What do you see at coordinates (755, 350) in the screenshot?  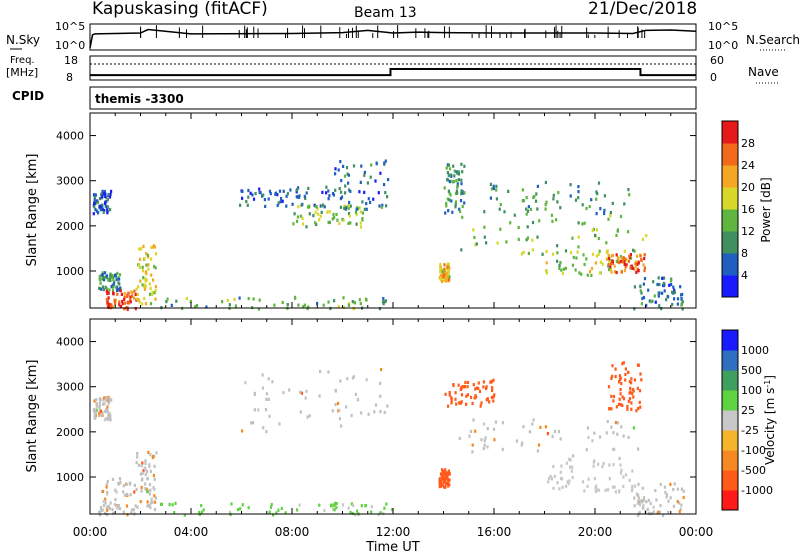 I see `velocity-colorbar-tick: 1000` at bounding box center [755, 350].